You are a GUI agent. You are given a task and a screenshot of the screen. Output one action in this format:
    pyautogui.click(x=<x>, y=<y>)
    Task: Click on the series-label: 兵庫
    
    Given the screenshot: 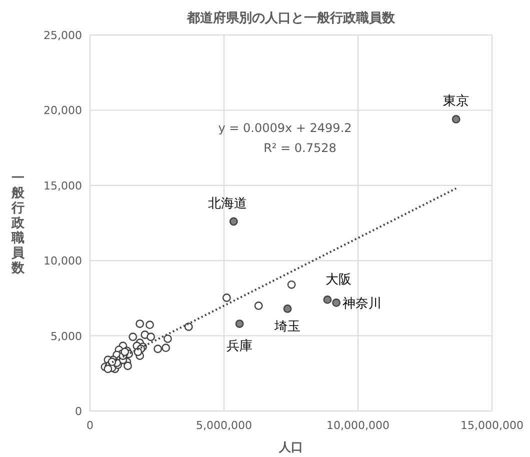 What is the action you would take?
    pyautogui.click(x=239, y=346)
    